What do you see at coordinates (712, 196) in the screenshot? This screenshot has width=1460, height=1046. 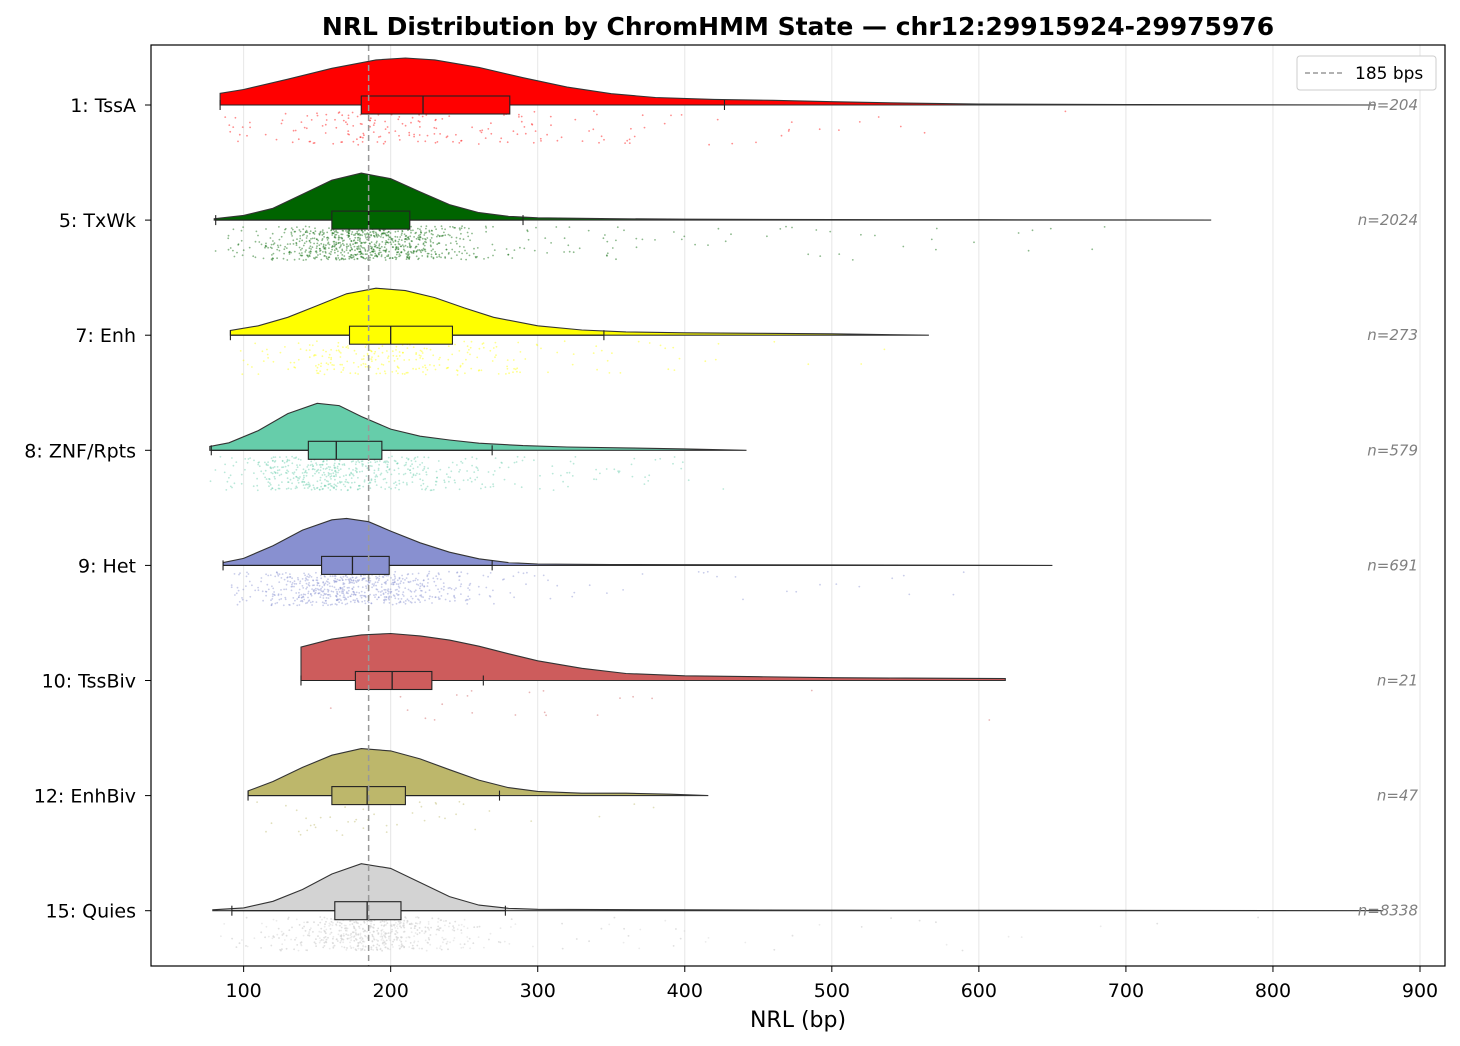 I see `violin-shape` at bounding box center [712, 196].